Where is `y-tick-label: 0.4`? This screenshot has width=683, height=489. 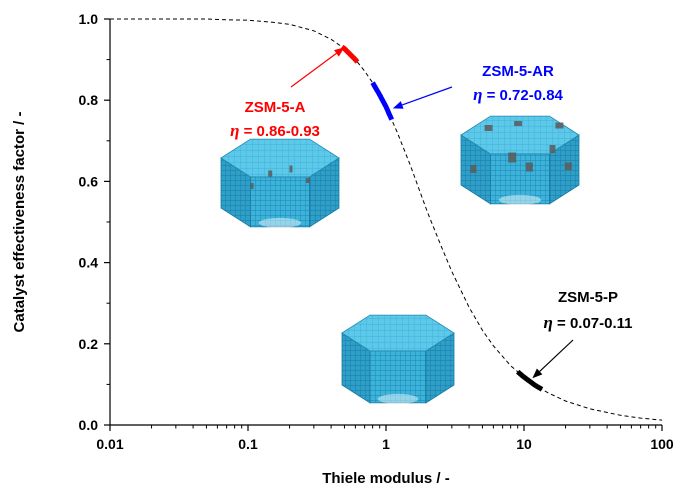 y-tick-label: 0.4 is located at coordinates (89, 263).